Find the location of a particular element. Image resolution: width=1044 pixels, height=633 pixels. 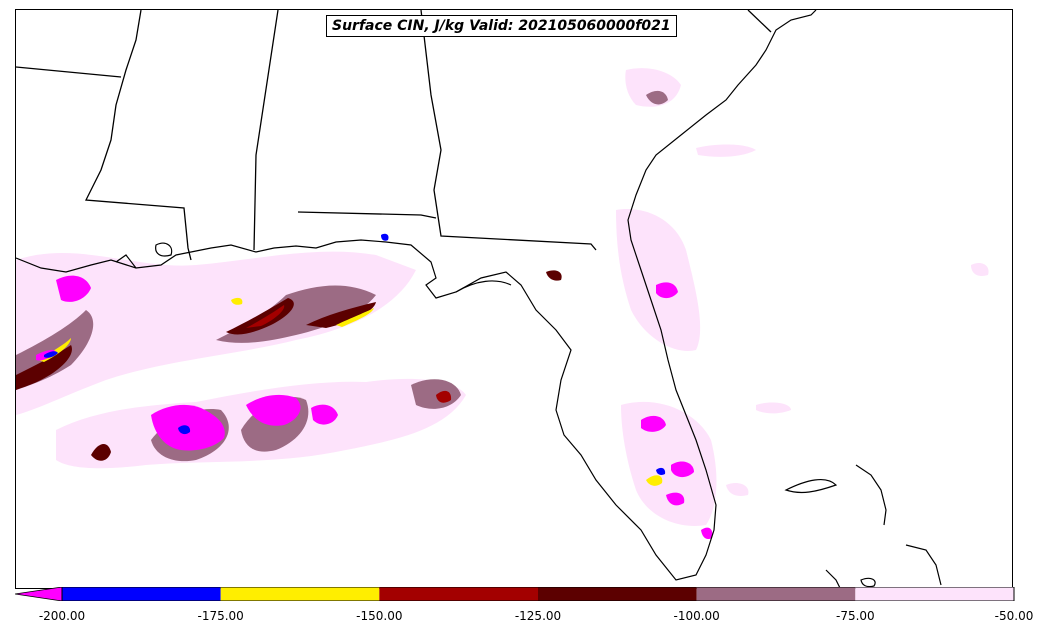

cin-field-red is located at coordinates (349, 354).